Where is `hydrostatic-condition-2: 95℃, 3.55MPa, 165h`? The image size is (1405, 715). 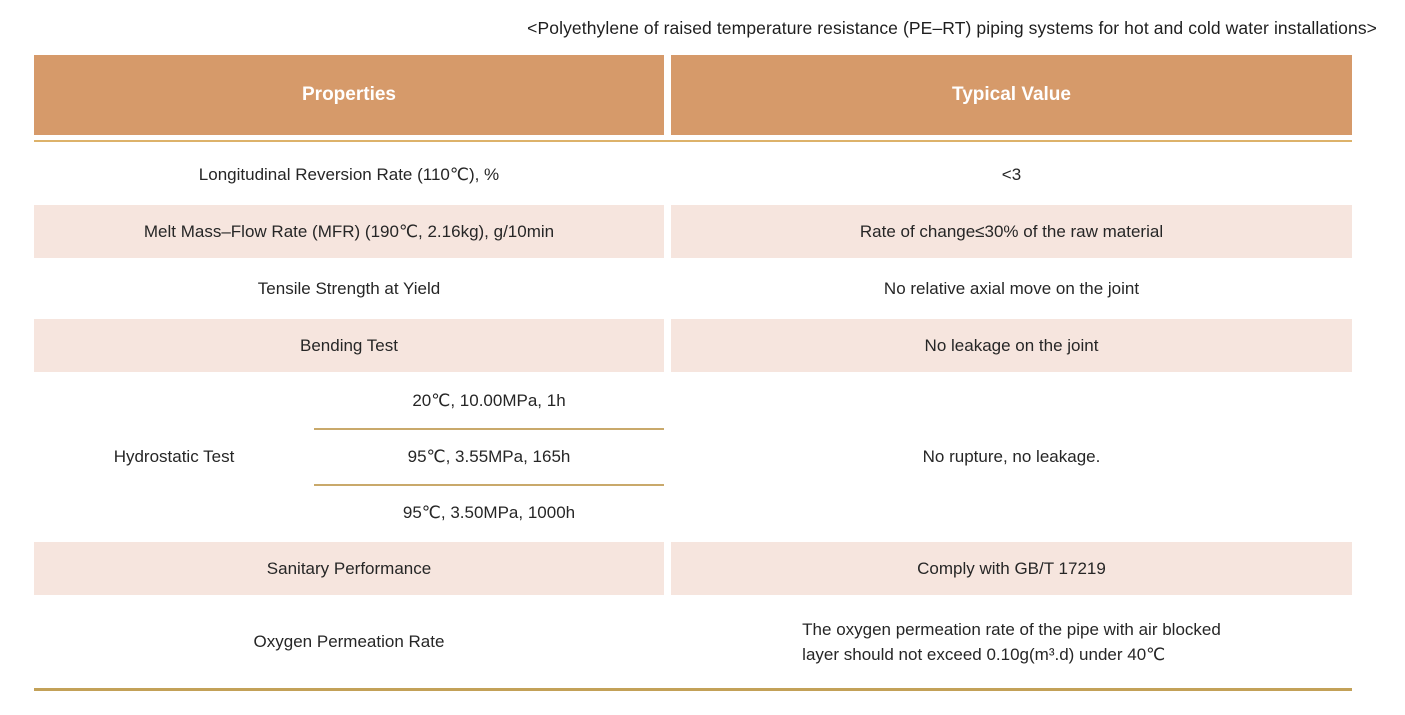 hydrostatic-condition-2: 95℃, 3.55MPa, 165h is located at coordinates (489, 458).